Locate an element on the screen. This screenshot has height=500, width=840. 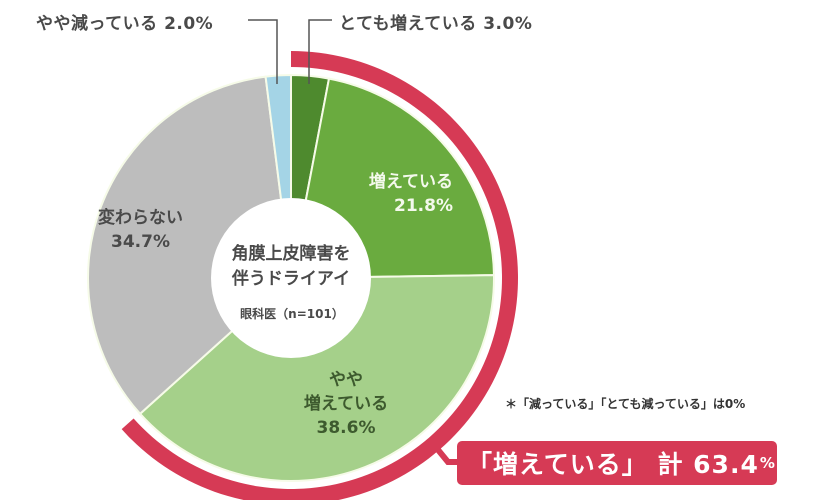
label-slightly-increasing: やや 増えている 38.6% is located at coordinates (346, 404).